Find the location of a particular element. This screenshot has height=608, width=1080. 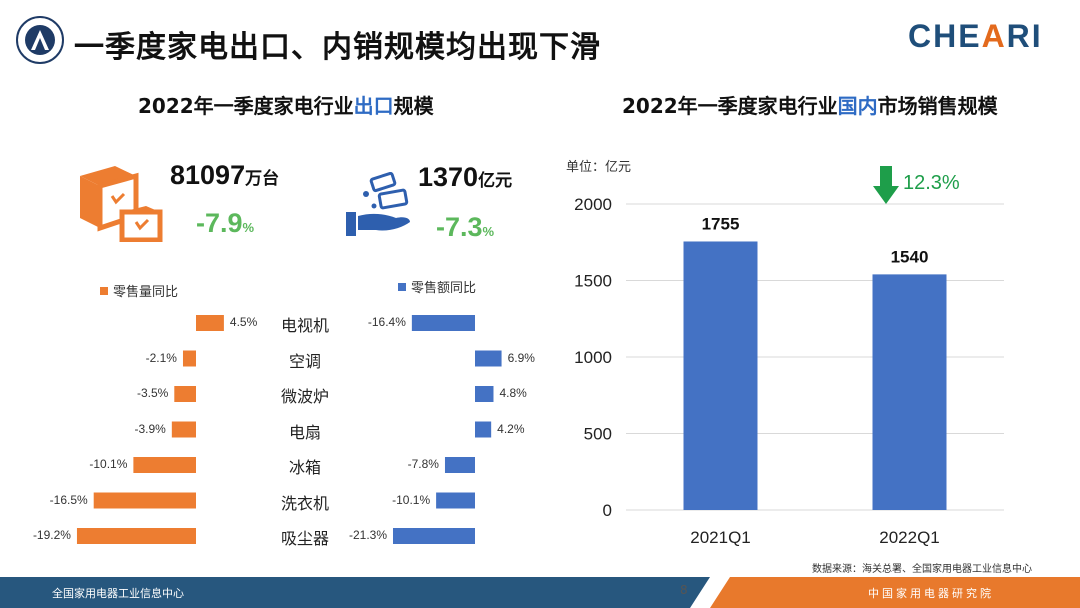

amount-bar-label: -16.4% is located at coordinates (386, 322).